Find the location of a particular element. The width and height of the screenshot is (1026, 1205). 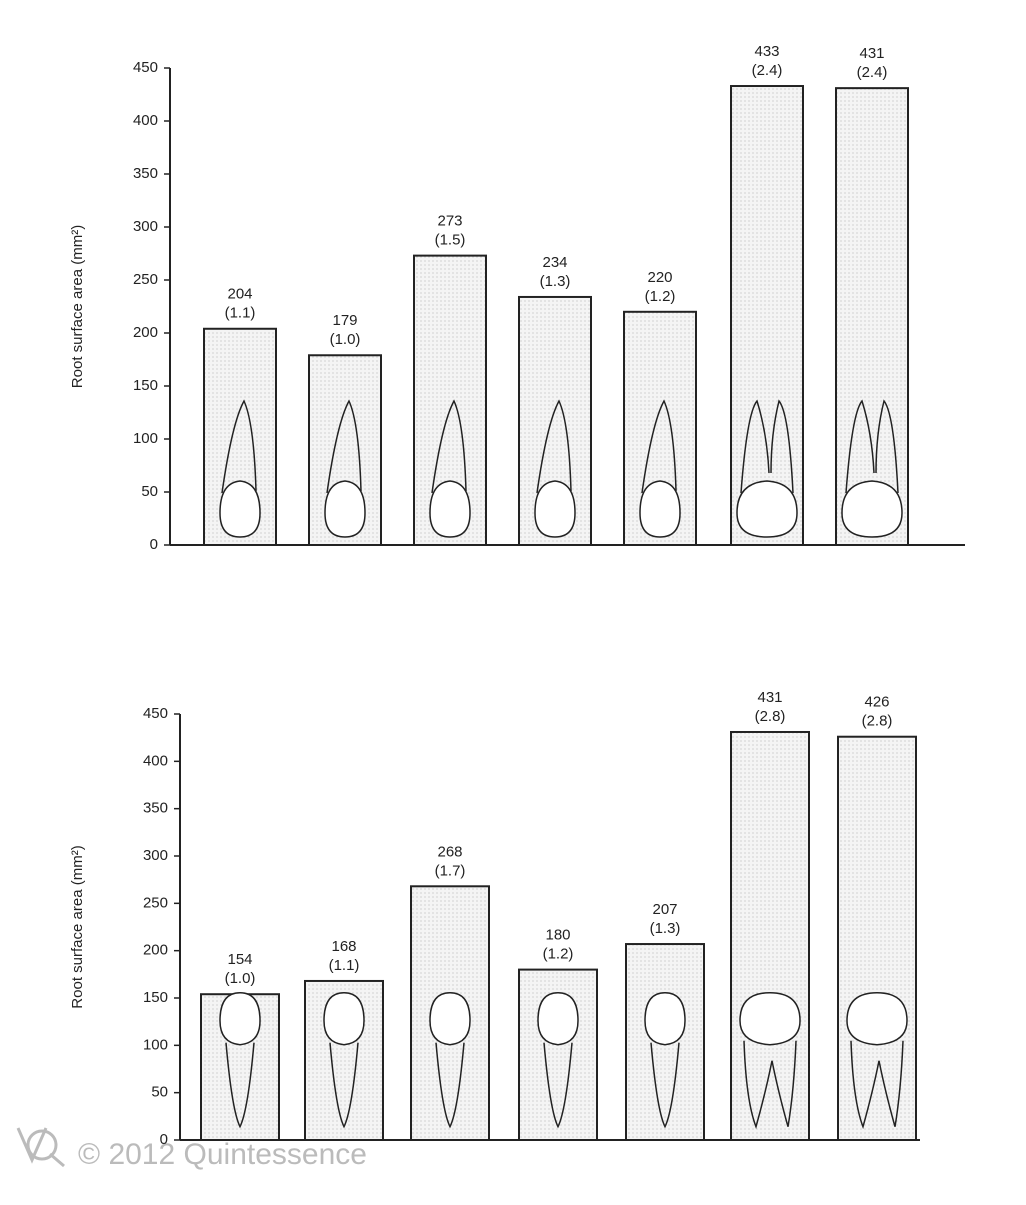

ratio-label: (1.5) is located at coordinates (450, 240).